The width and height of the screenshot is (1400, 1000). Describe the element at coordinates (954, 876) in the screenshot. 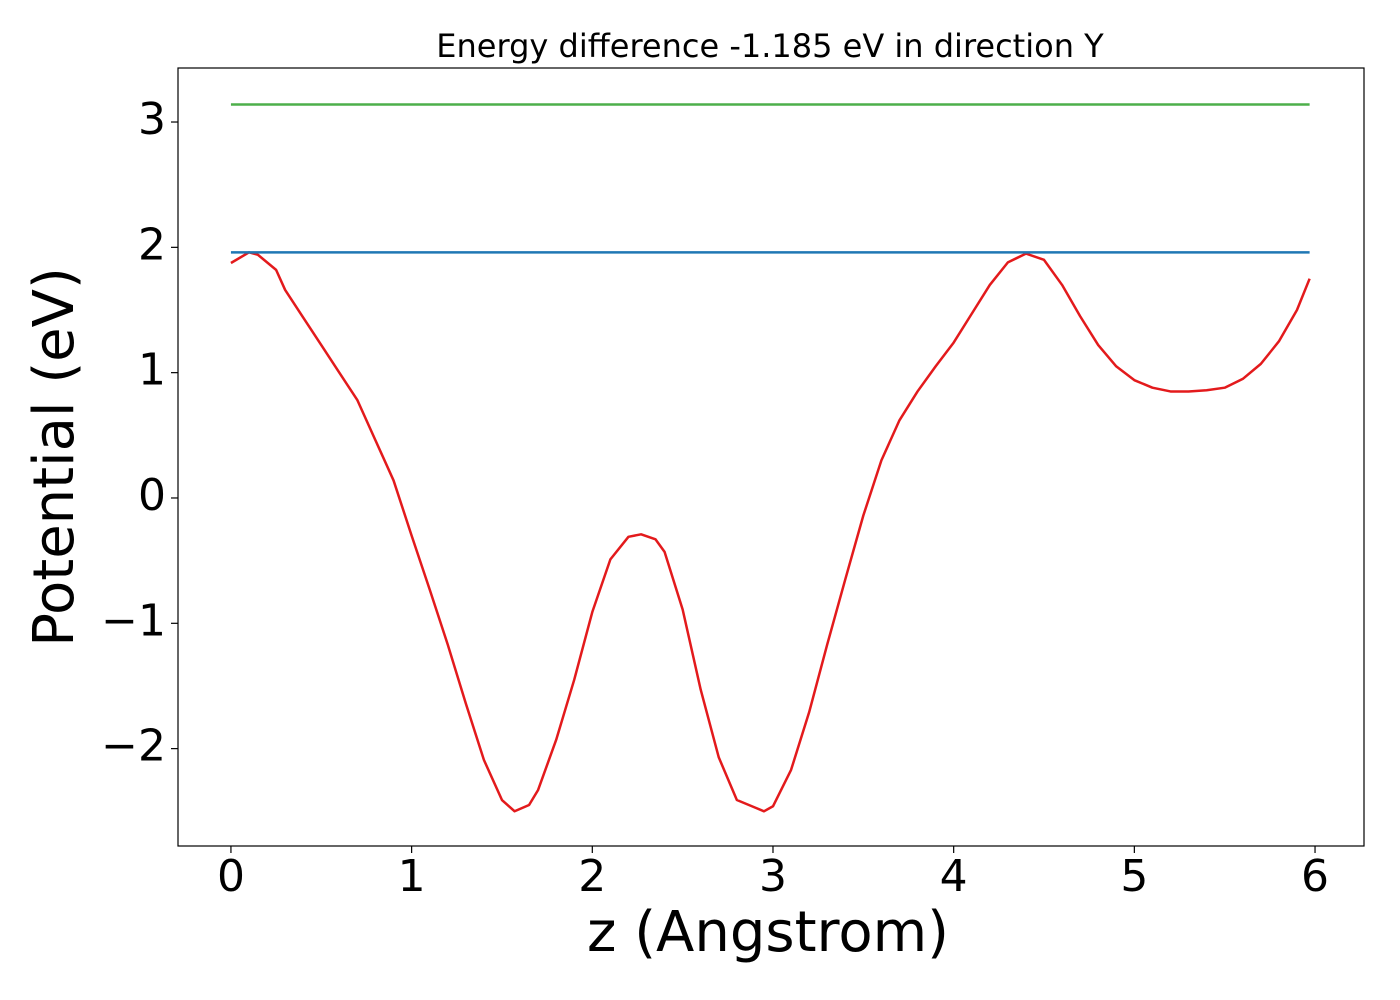

I see `x-tick-label: 4` at that location.